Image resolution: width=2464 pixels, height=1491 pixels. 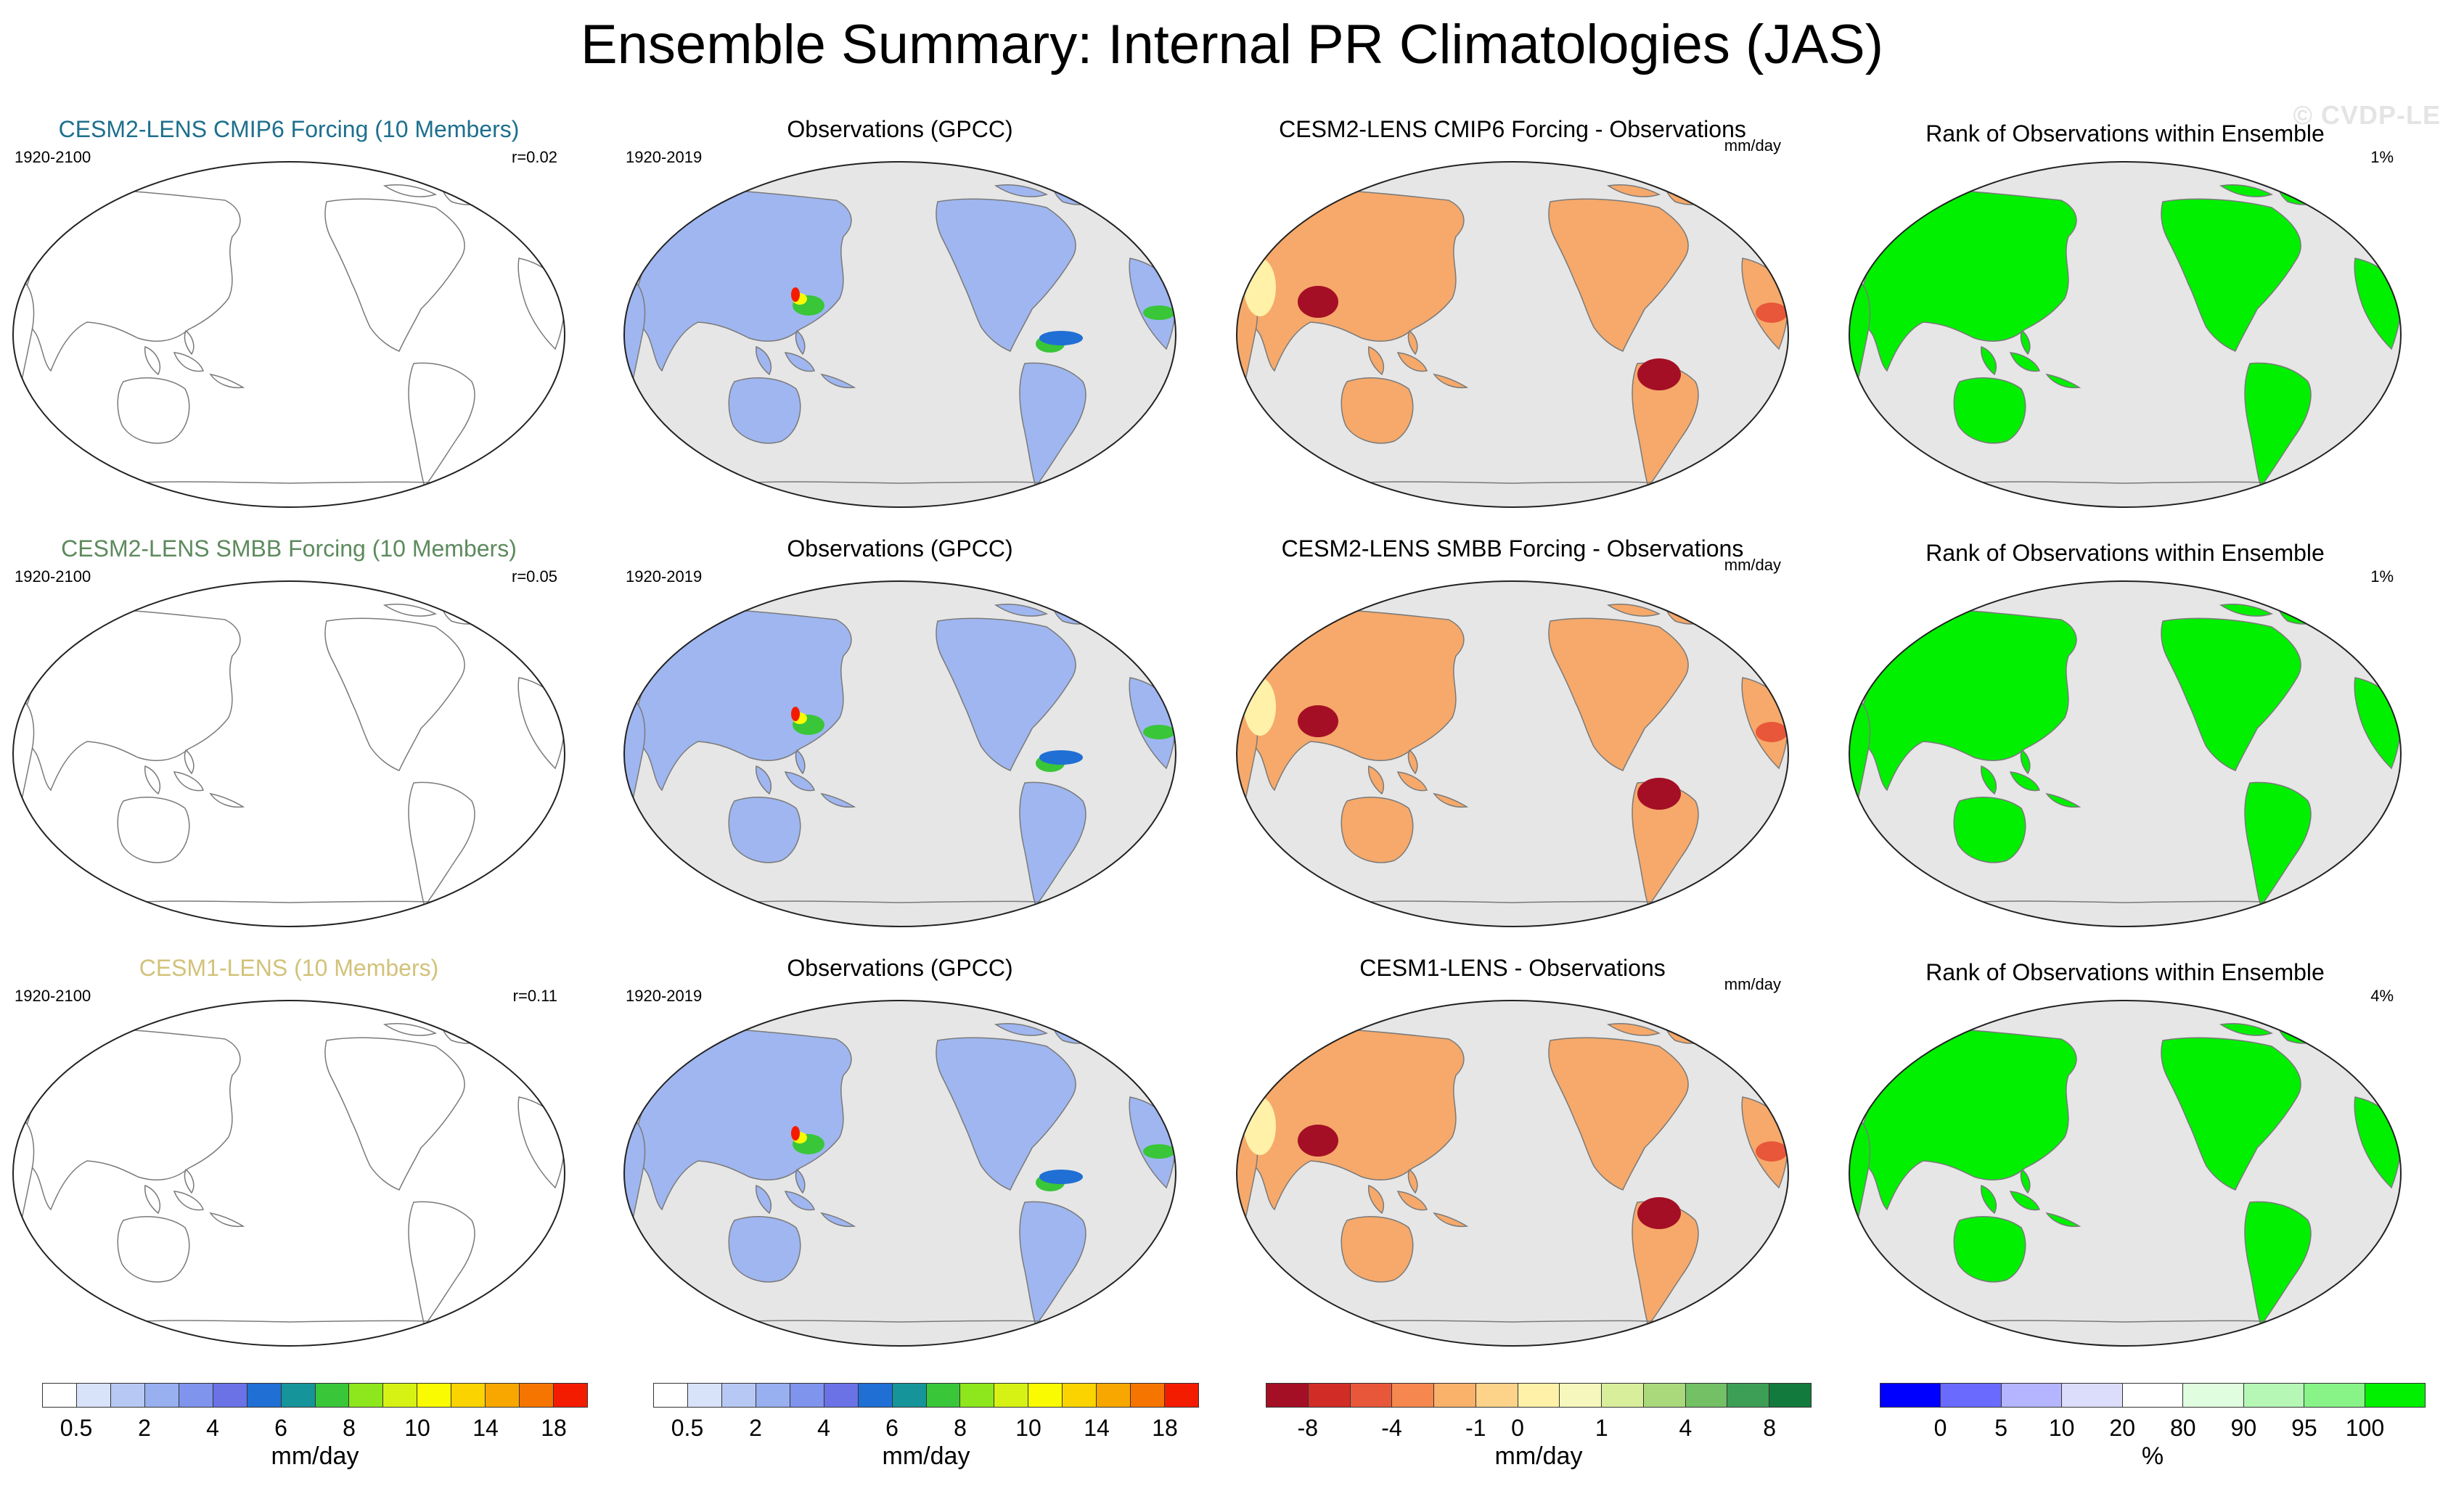 What do you see at coordinates (2304, 1428) in the screenshot?
I see `colorbar-tick-label: 95` at bounding box center [2304, 1428].